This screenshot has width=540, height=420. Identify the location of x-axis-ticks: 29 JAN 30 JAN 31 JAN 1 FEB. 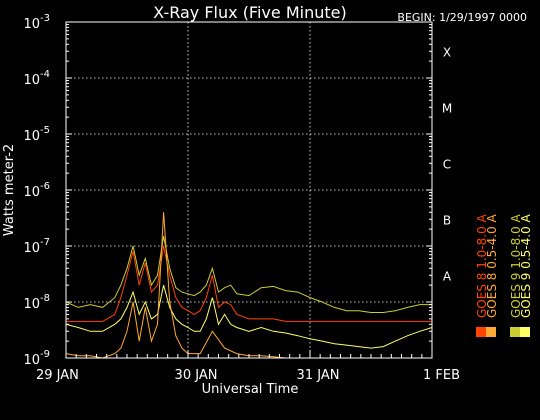
(248, 366).